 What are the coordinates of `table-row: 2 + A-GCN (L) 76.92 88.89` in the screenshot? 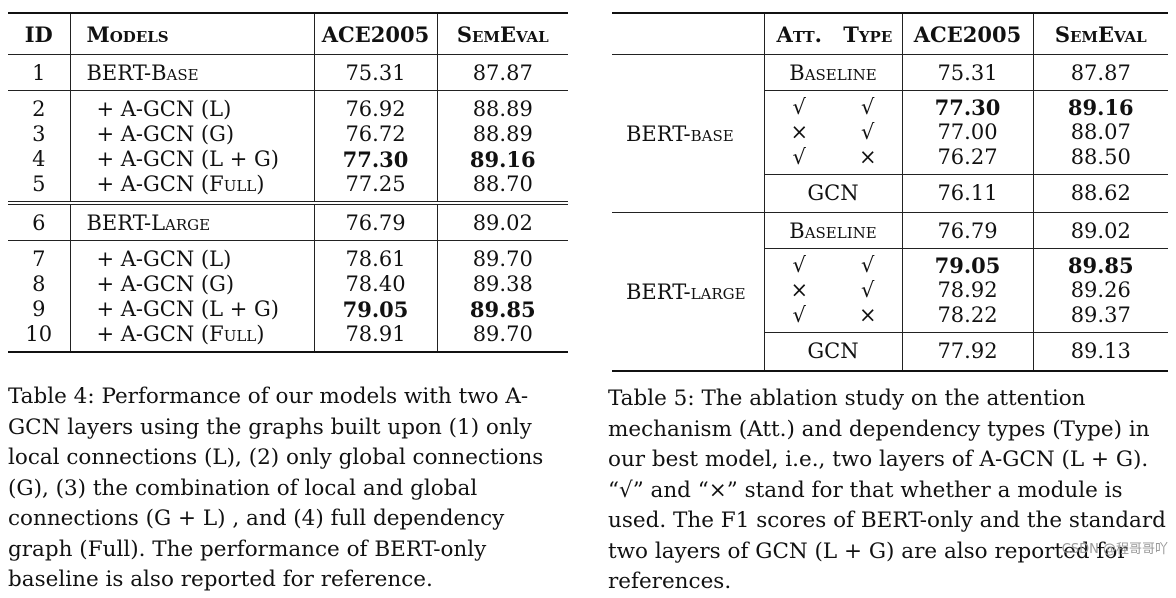 It's located at (288, 106).